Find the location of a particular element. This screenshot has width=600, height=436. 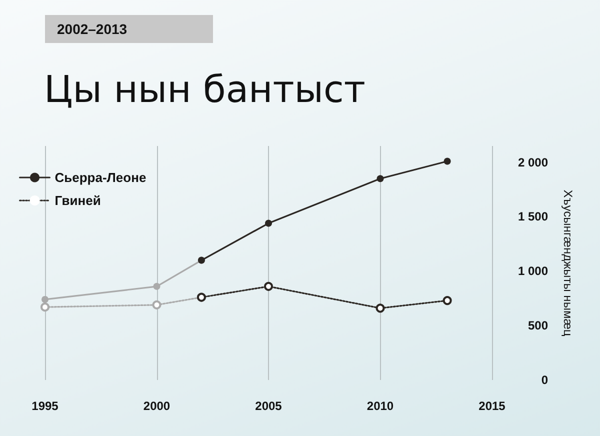

y-tick-label: 500 is located at coordinates (538, 325).